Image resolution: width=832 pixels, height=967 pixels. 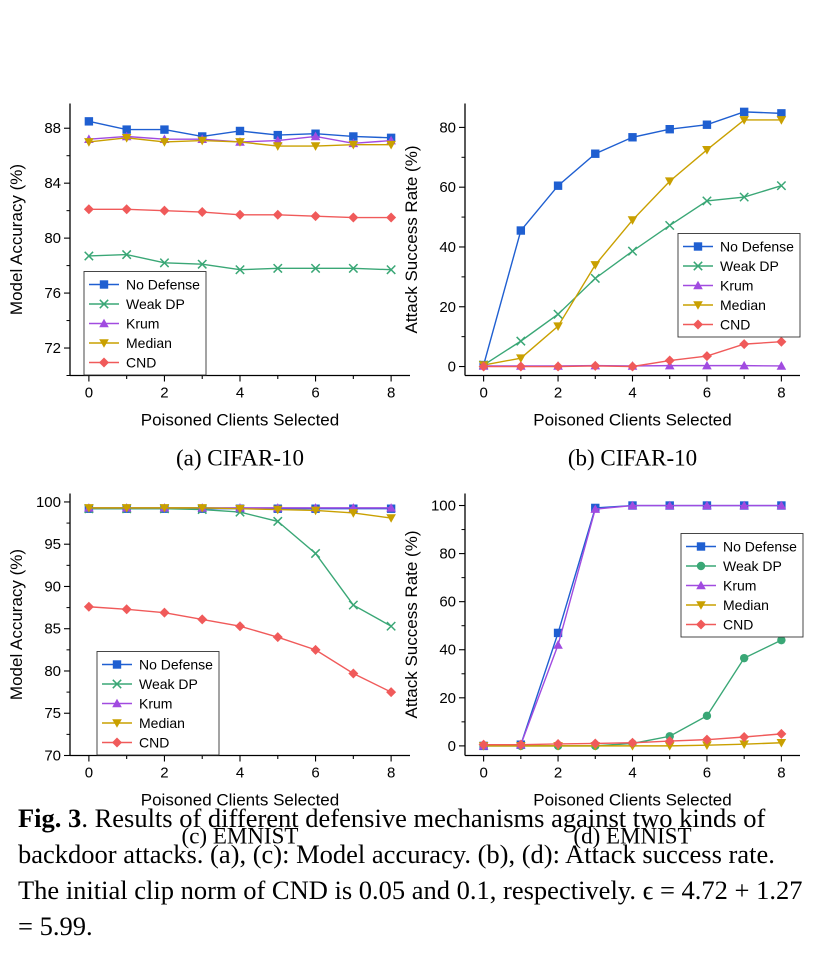 I want to click on subfigure-label: (b) CIFAR-10, so click(x=632, y=458).